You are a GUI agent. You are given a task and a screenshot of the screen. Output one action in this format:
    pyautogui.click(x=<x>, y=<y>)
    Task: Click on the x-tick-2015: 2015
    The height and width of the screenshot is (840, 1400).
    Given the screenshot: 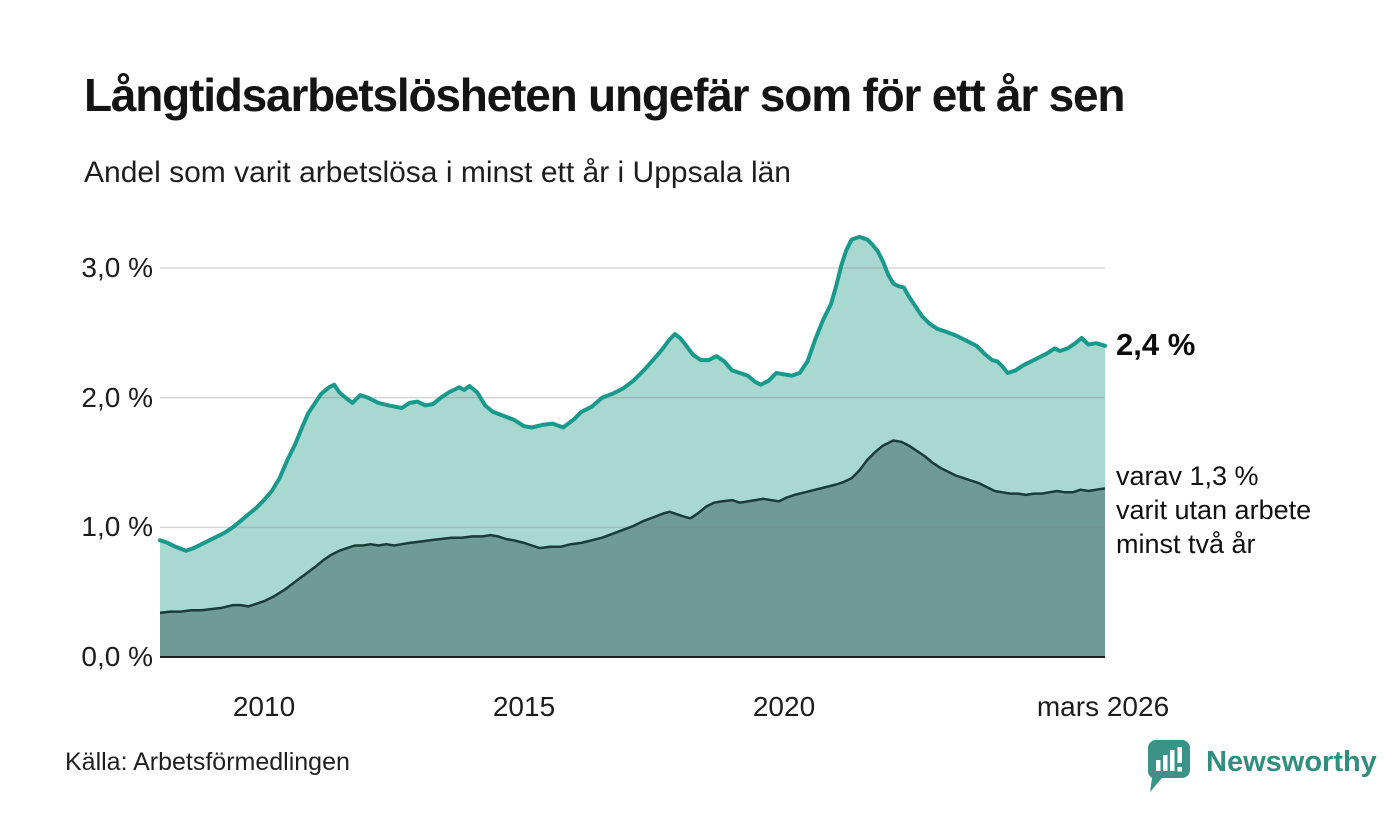 What is the action you would take?
    pyautogui.click(x=524, y=706)
    